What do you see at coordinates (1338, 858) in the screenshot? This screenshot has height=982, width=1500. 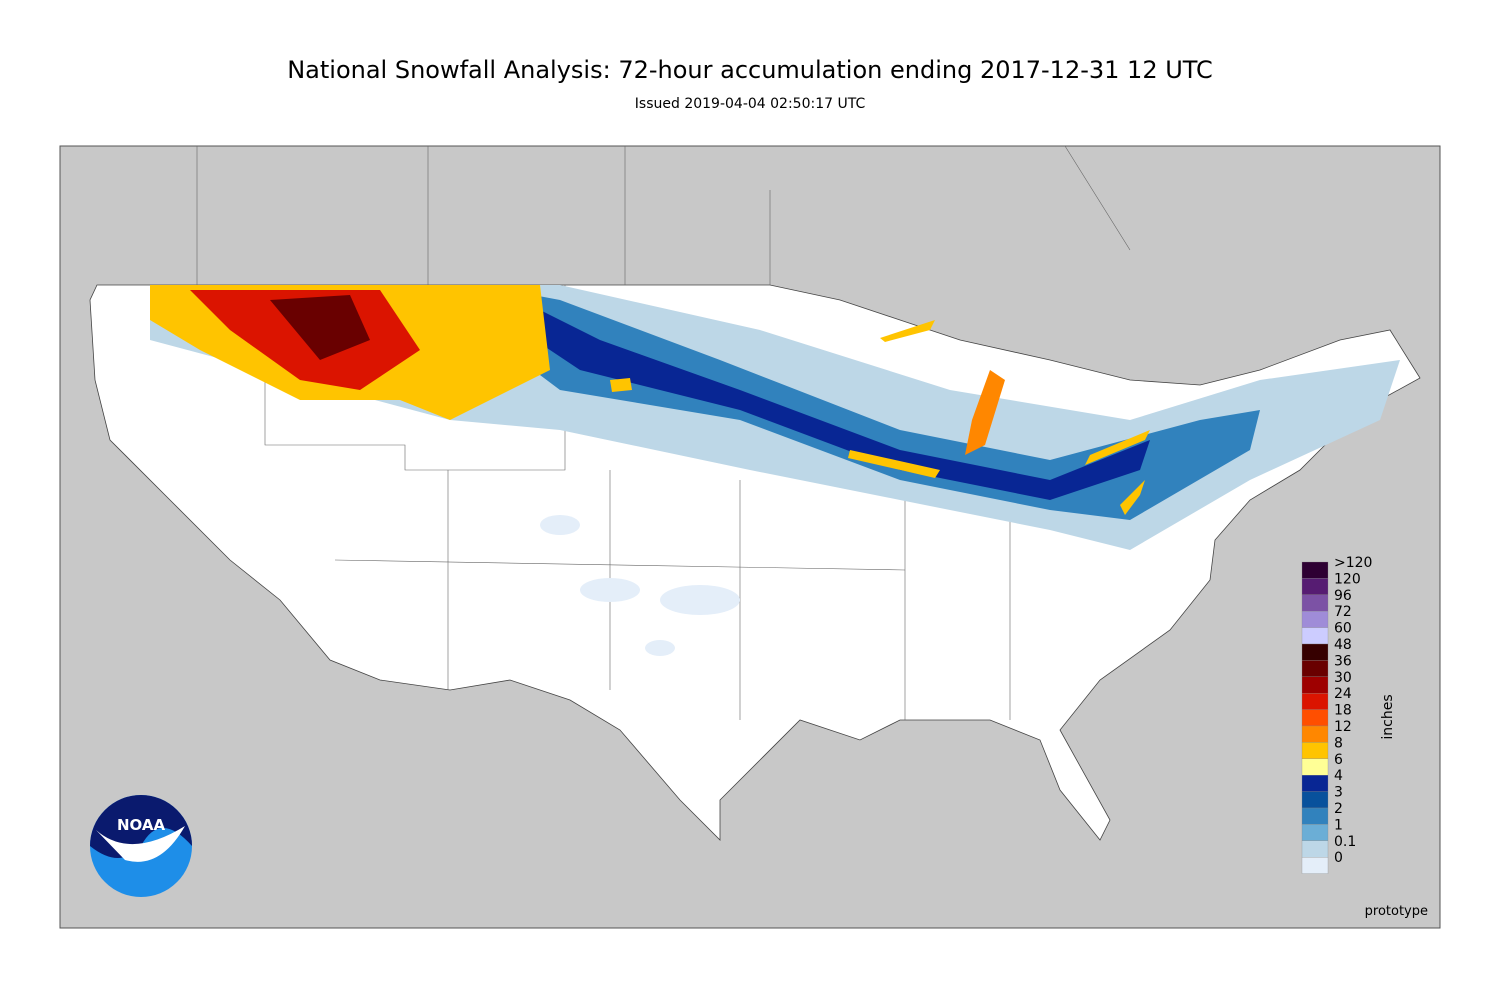 I see `legend-label: 0` at bounding box center [1338, 858].